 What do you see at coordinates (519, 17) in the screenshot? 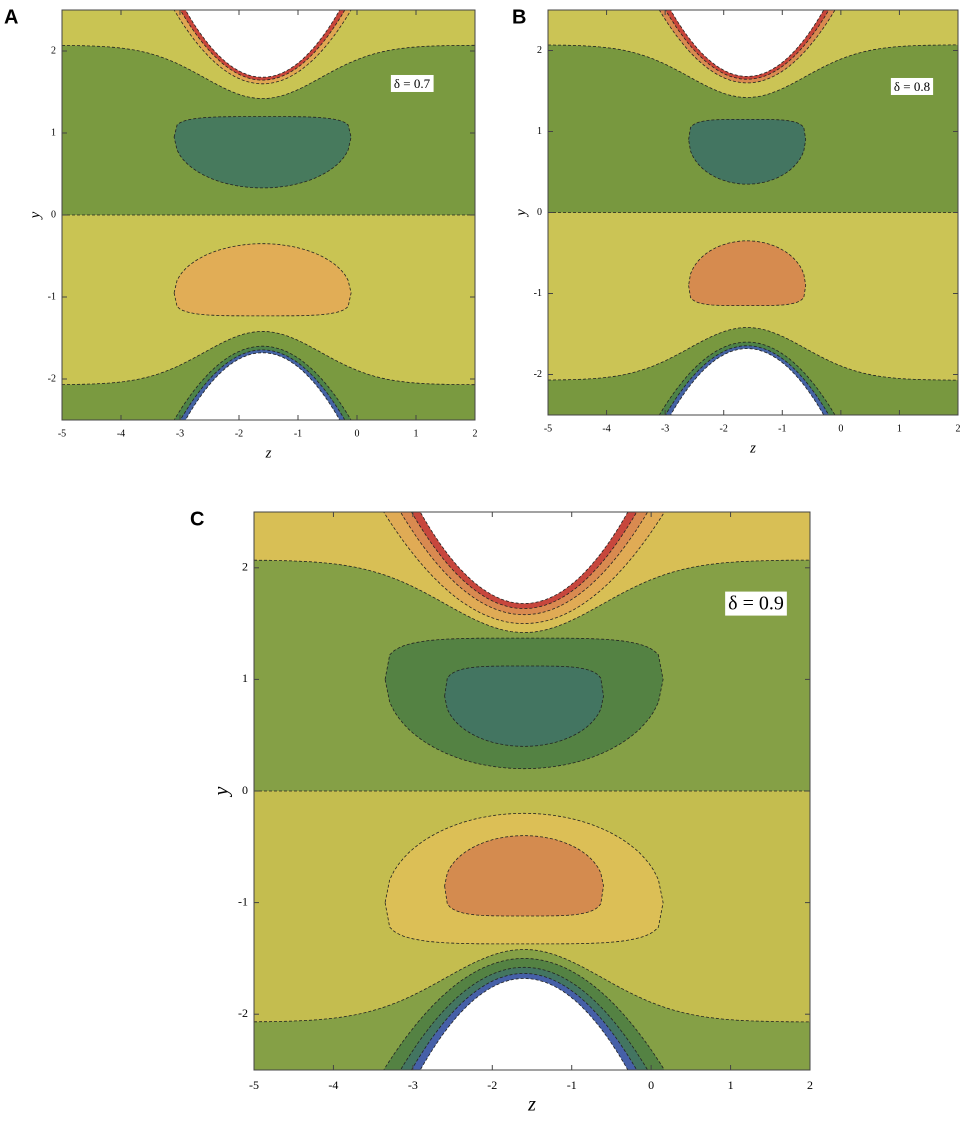
I see `panel-label: B` at bounding box center [519, 17].